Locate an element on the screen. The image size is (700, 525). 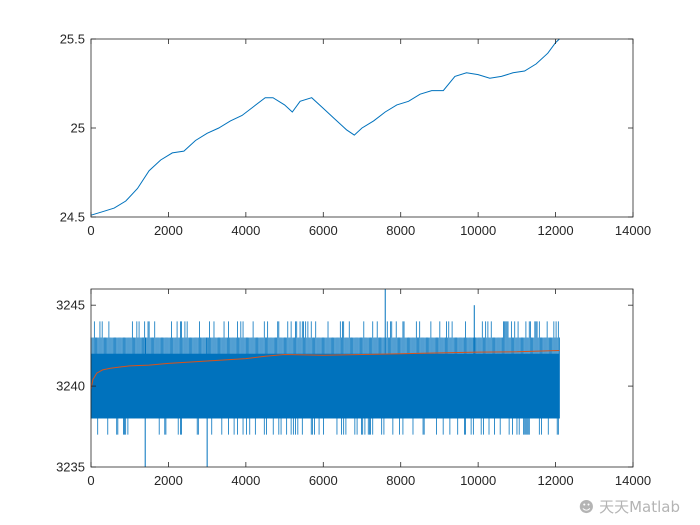
wechat-icon: ☻ is located at coordinates (586, 507).